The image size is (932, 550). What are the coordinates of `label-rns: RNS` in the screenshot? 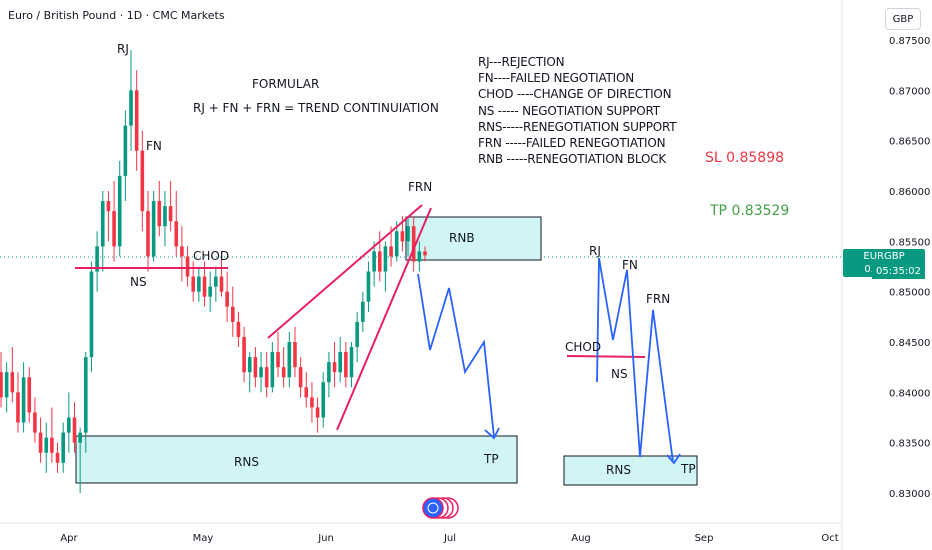 It's located at (246, 462).